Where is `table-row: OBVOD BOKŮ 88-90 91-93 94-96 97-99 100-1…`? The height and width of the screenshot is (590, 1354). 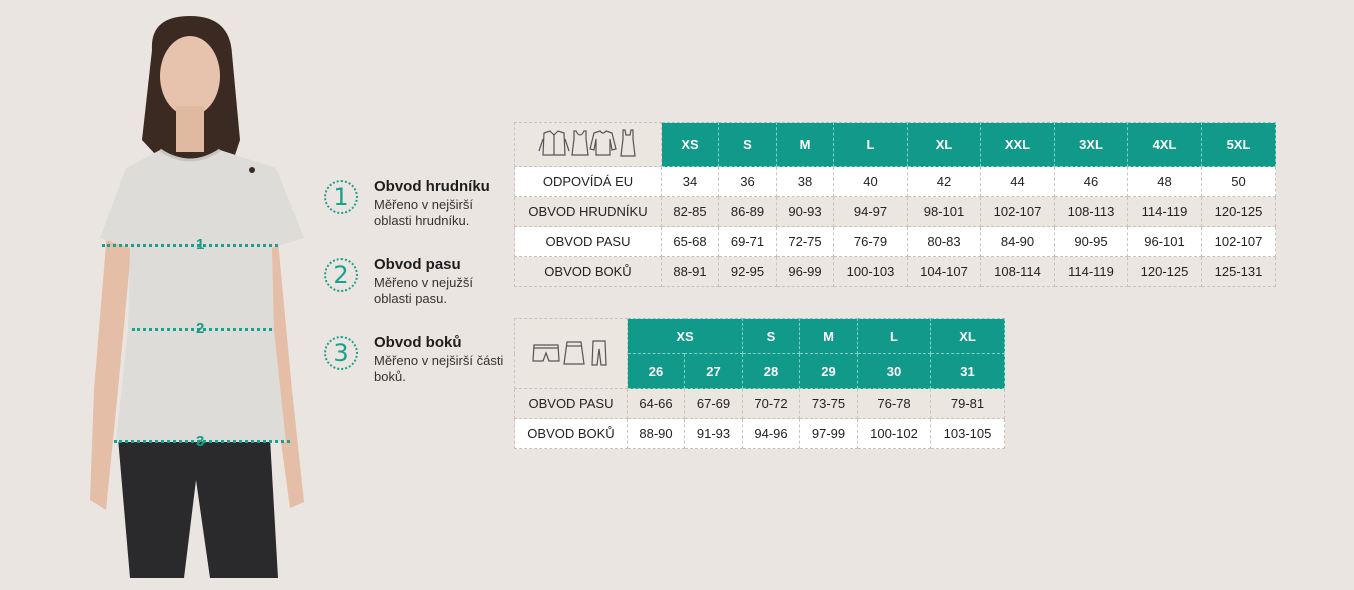 table-row: OBVOD BOKŮ 88-90 91-93 94-96 97-99 100-1… is located at coordinates (759, 433).